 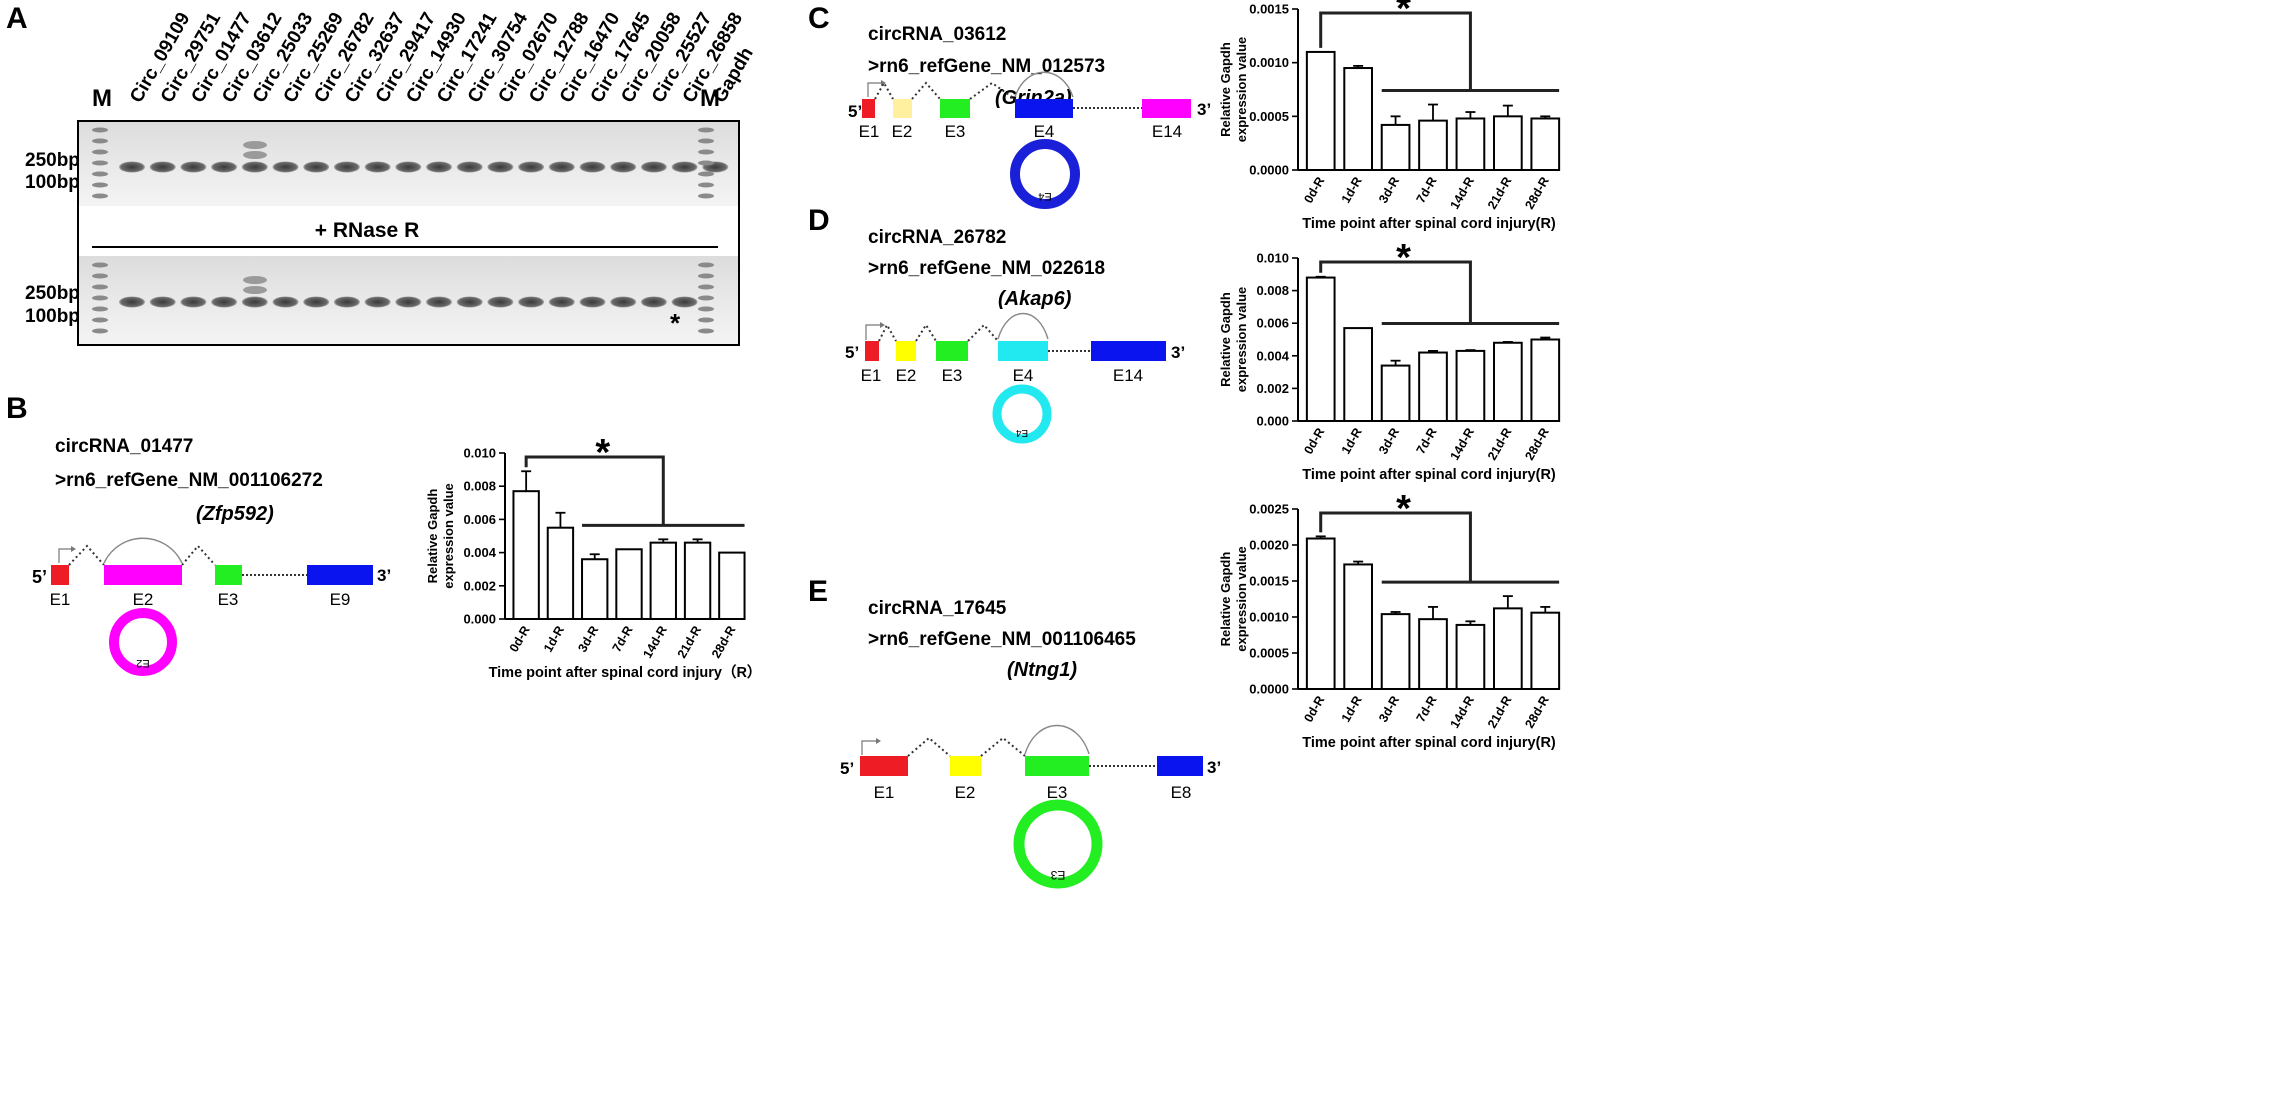 I want to click on exon-label-b-1: E1, so click(x=60, y=599).